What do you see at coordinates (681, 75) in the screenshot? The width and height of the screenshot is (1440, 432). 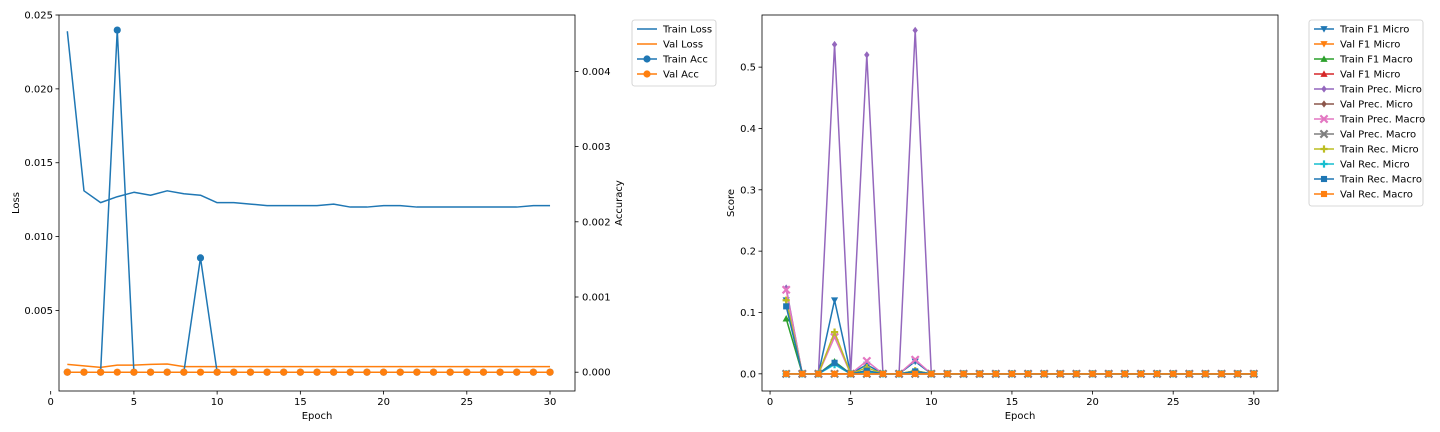 I see `legend-label: Val Acc` at bounding box center [681, 75].